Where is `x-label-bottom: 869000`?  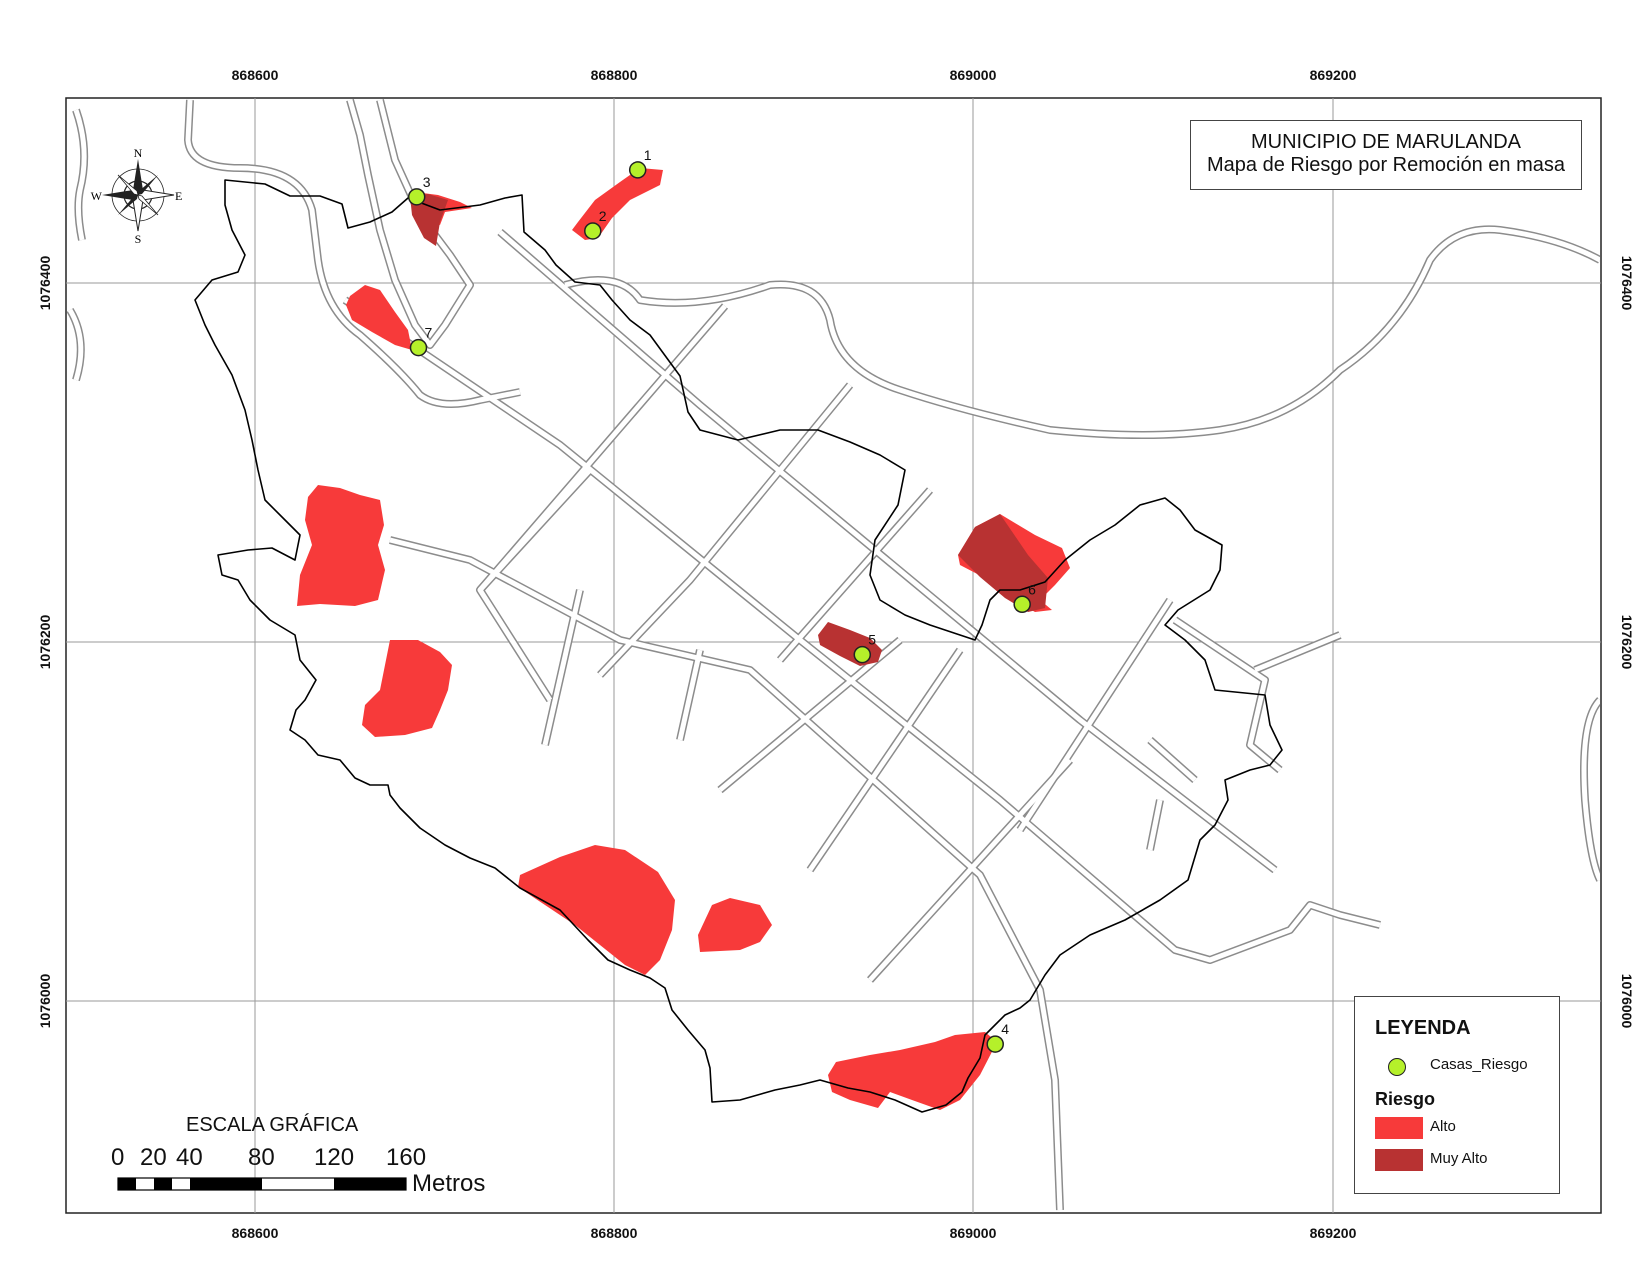
x-label-bottom: 869000 is located at coordinates (973, 1233).